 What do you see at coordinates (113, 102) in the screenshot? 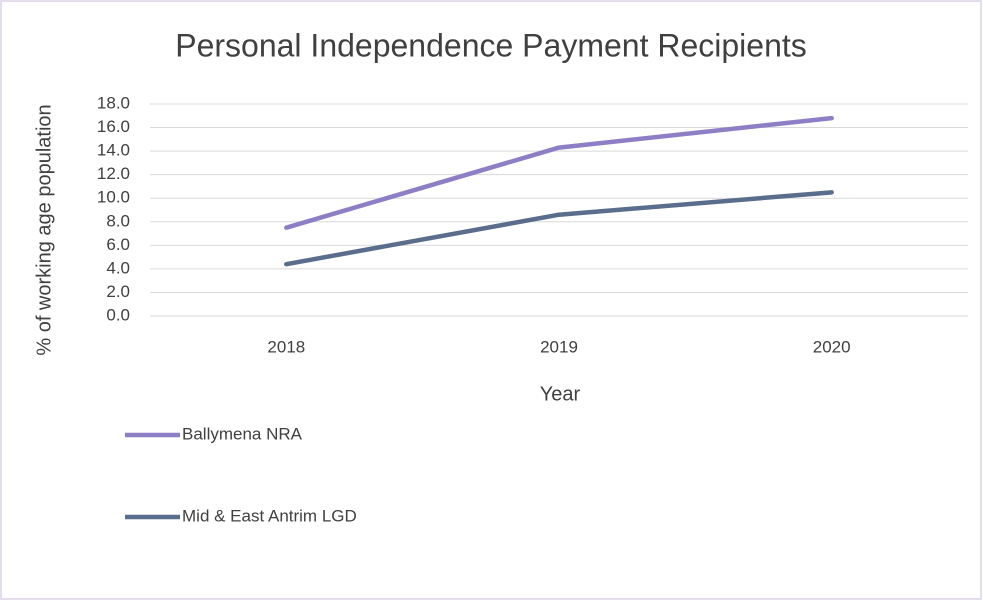
I see `y-tick-label: 18.0` at bounding box center [113, 102].